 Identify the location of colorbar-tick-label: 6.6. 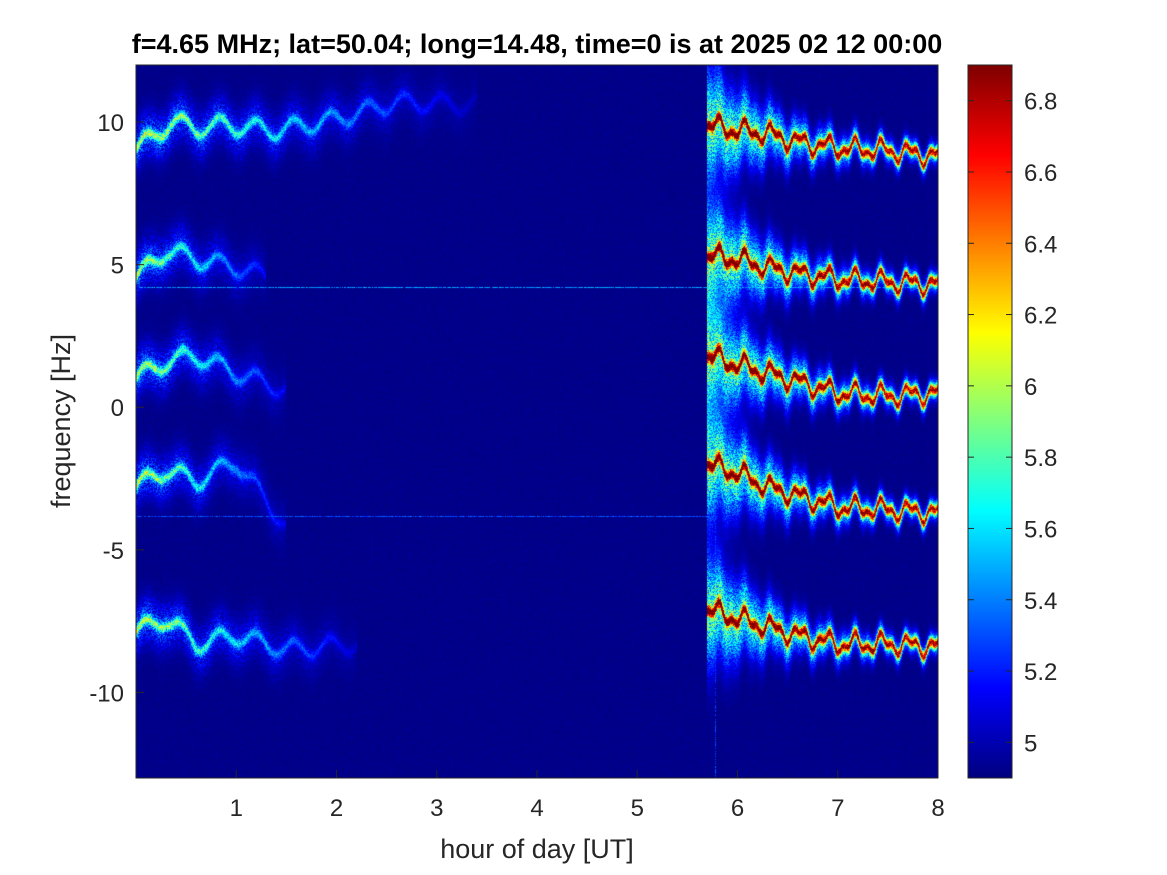
(1040, 173).